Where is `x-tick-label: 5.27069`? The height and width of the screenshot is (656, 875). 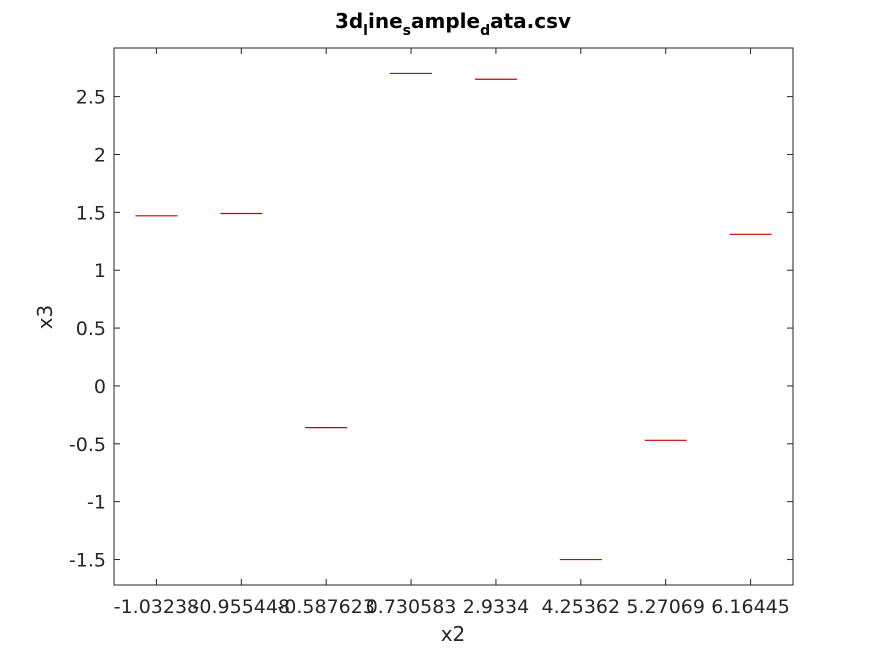
x-tick-label: 5.27069 is located at coordinates (665, 607).